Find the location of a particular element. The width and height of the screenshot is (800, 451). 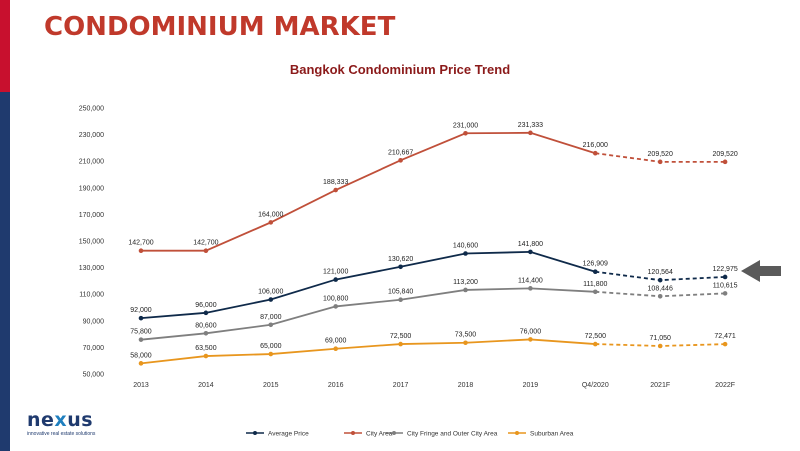

data-label: 122,975 is located at coordinates (724, 269).